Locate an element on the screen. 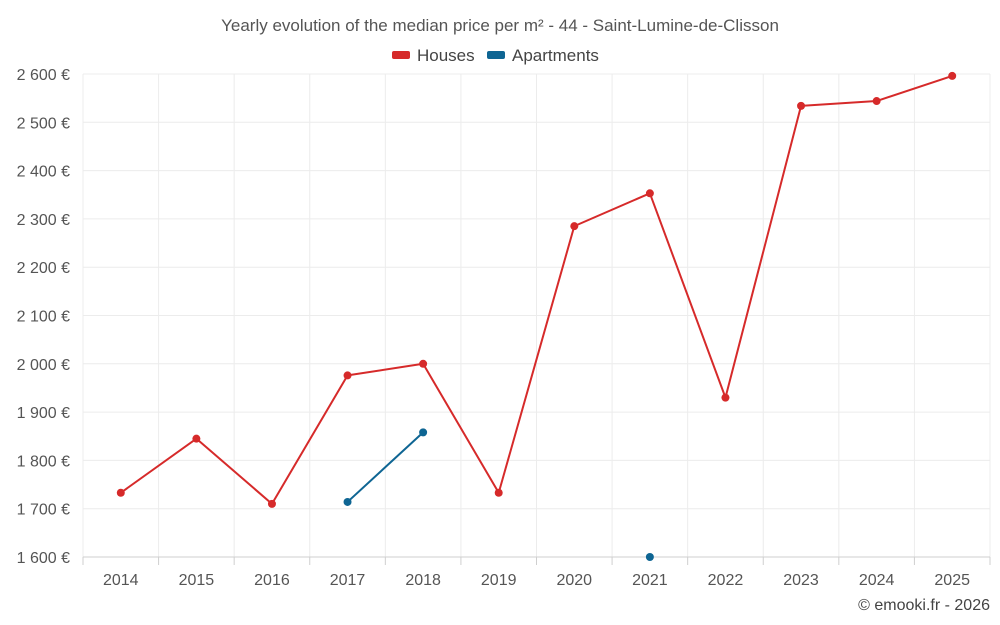  x-tick-label: 2017 is located at coordinates (348, 580).